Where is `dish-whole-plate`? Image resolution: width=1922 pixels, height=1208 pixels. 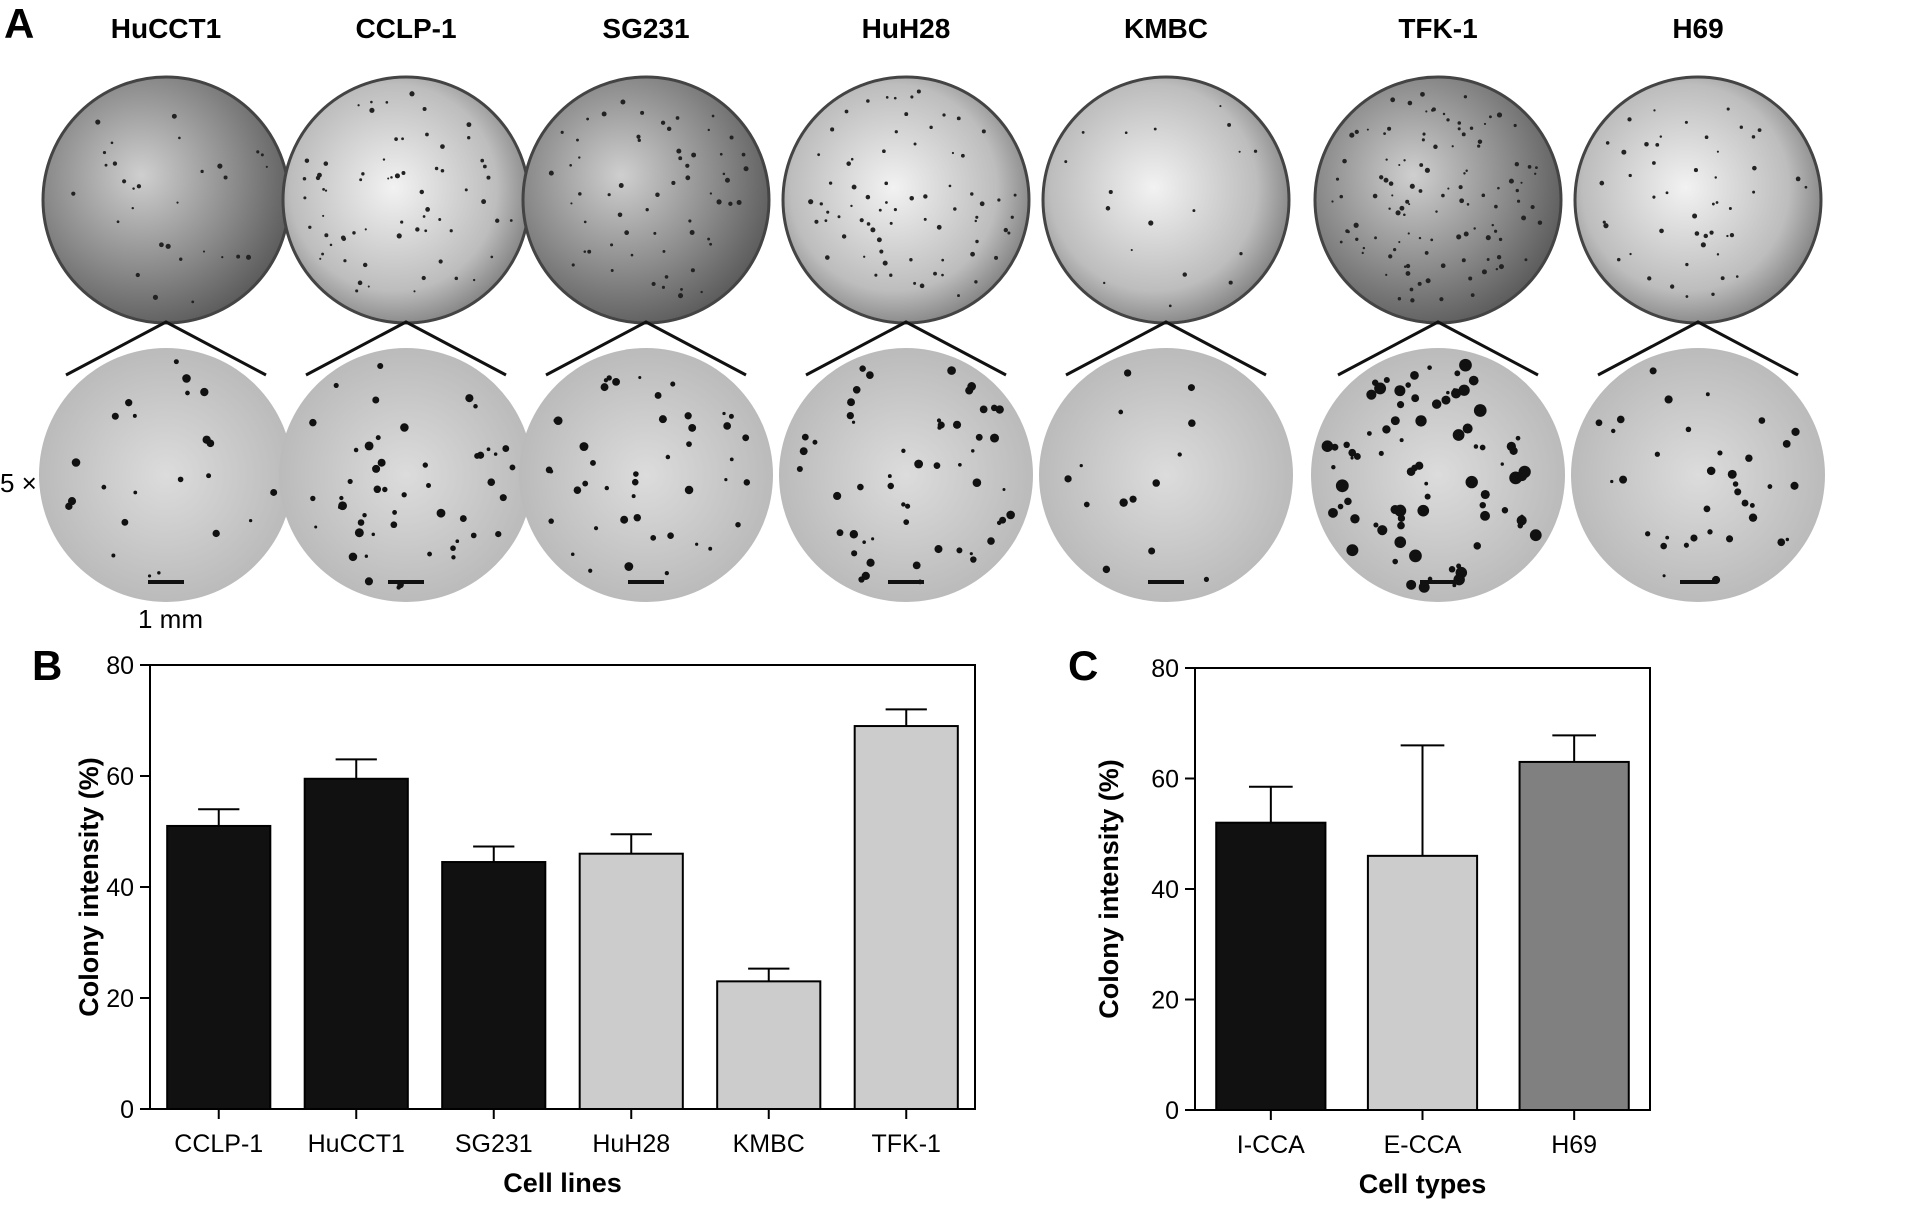 dish-whole-plate is located at coordinates (1438, 200).